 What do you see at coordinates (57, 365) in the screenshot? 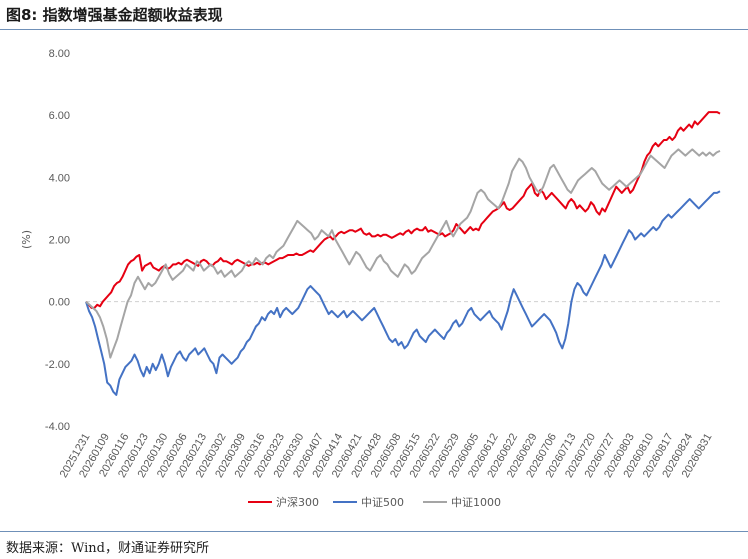
I see `y-tick-label: -2.00` at bounding box center [57, 365].